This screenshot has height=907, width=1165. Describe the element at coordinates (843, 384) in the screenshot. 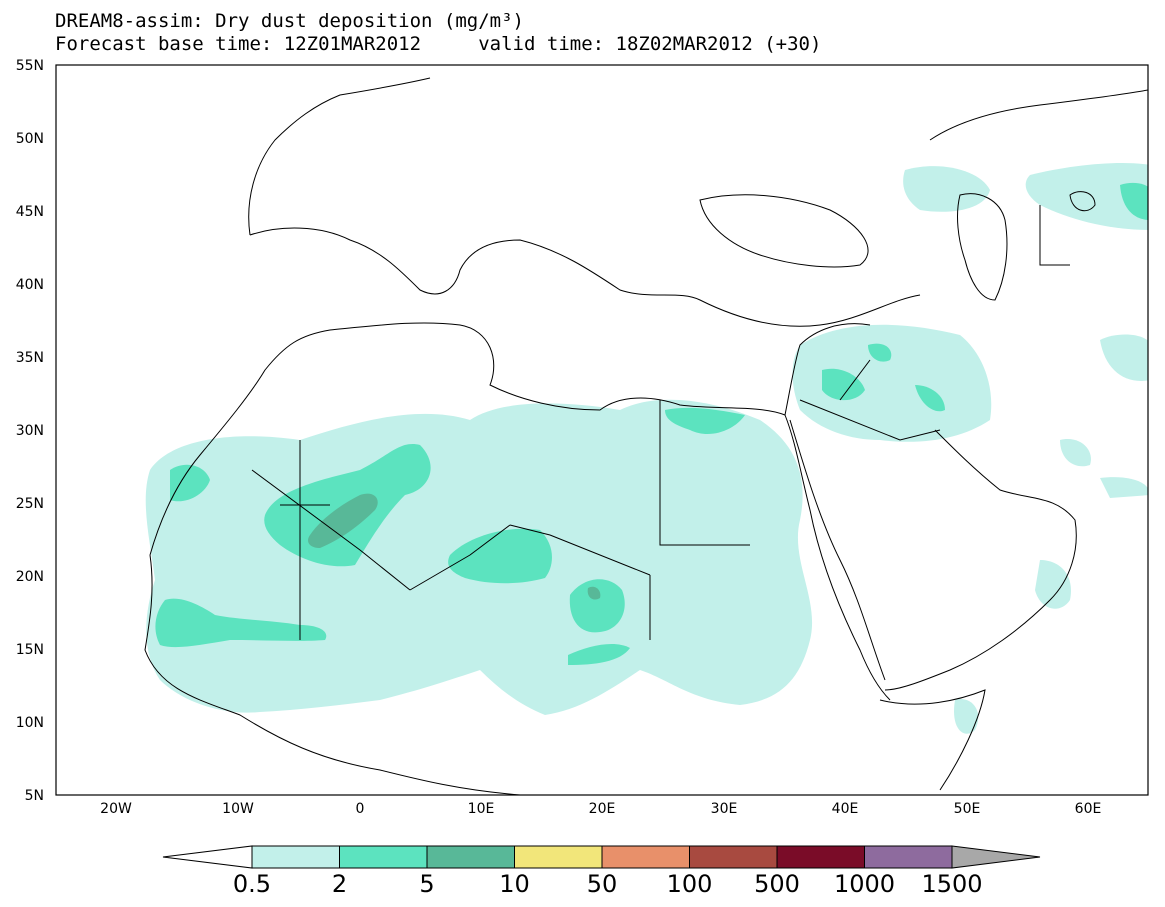

I see `dust-core-syria` at that location.